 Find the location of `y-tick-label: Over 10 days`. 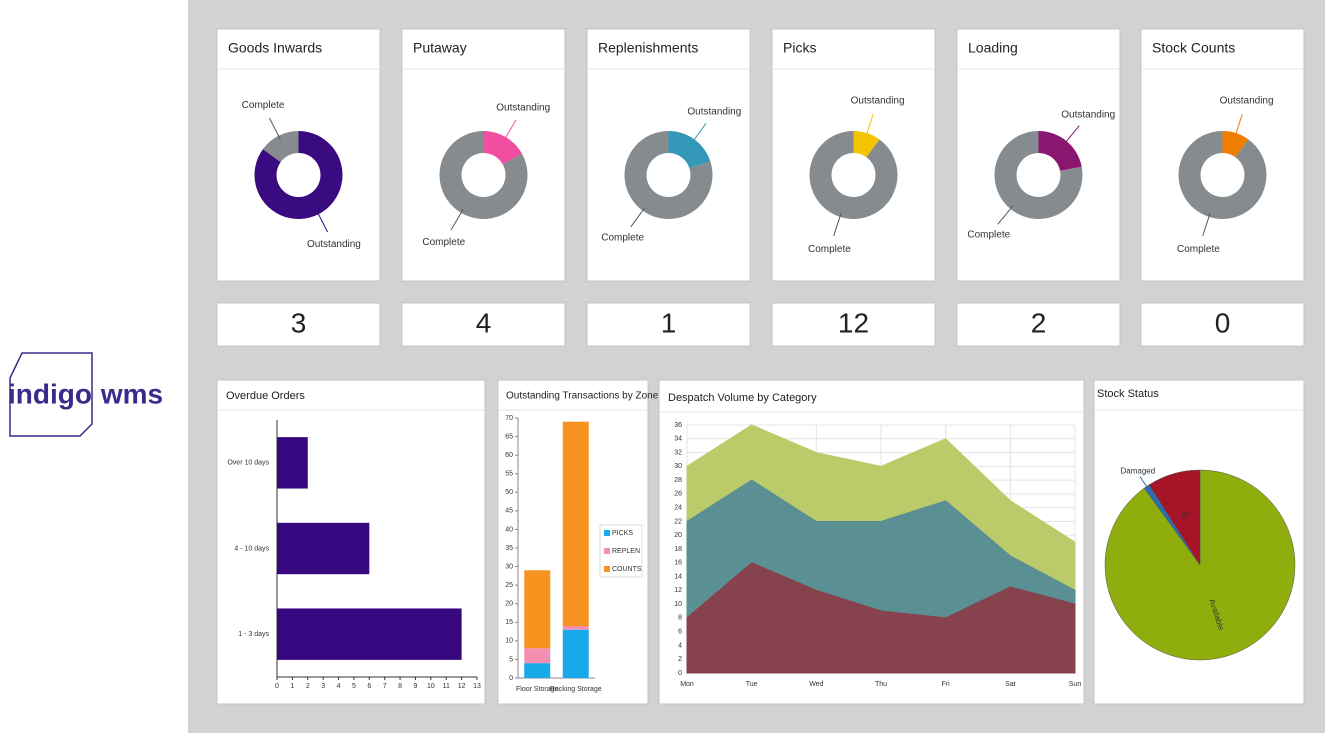

y-tick-label: Over 10 days is located at coordinates (248, 463).